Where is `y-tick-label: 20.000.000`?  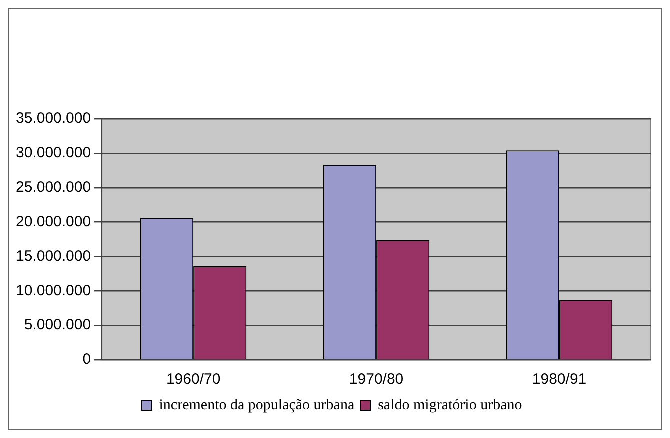 y-tick-label: 20.000.000 is located at coordinates (54, 221).